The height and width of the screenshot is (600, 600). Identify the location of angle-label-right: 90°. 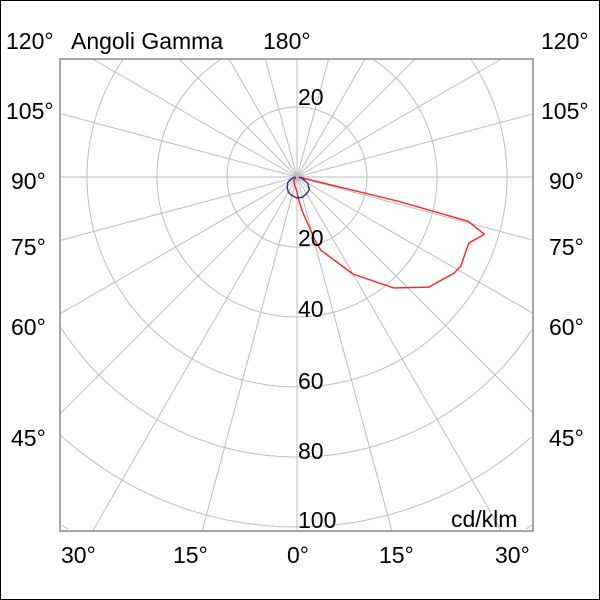
(566, 181).